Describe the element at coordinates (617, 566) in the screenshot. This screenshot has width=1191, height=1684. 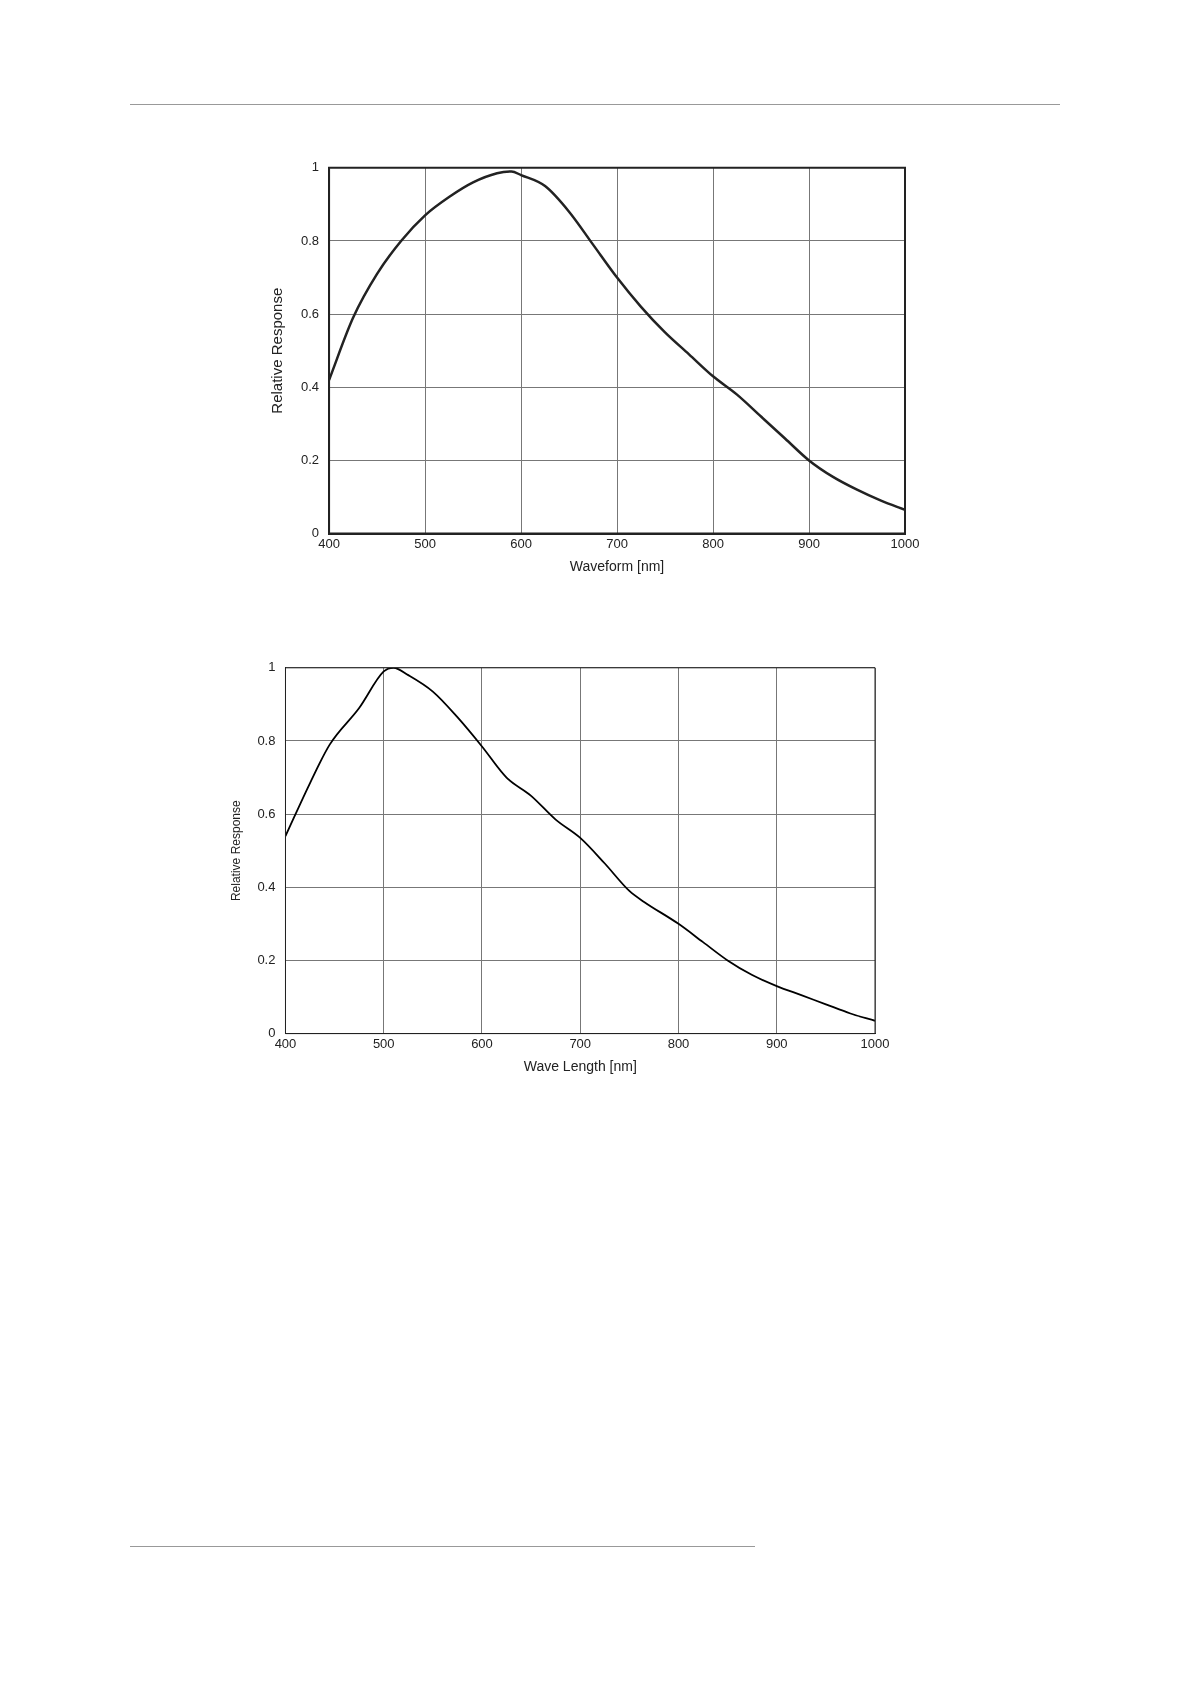
I see `x-axis-title: Waveform [nm]` at that location.